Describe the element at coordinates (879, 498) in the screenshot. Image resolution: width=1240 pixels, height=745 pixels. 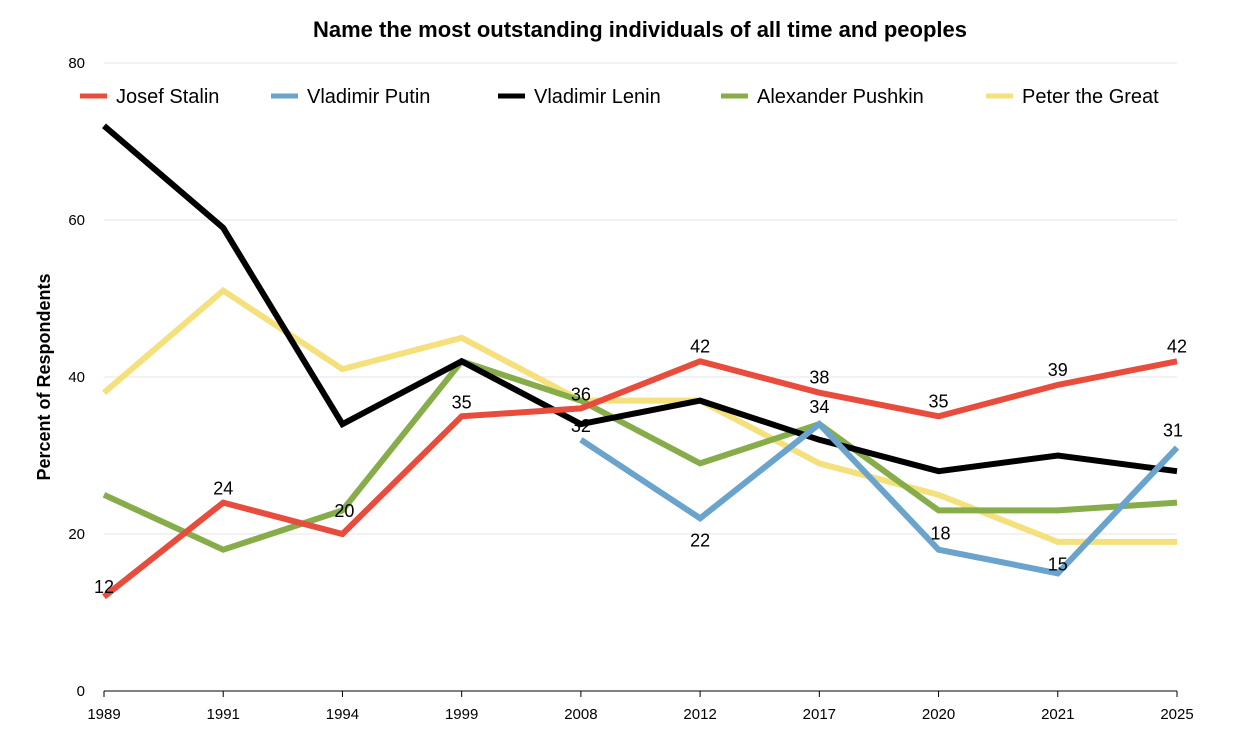
I see `series-line-vladimir-putin` at that location.